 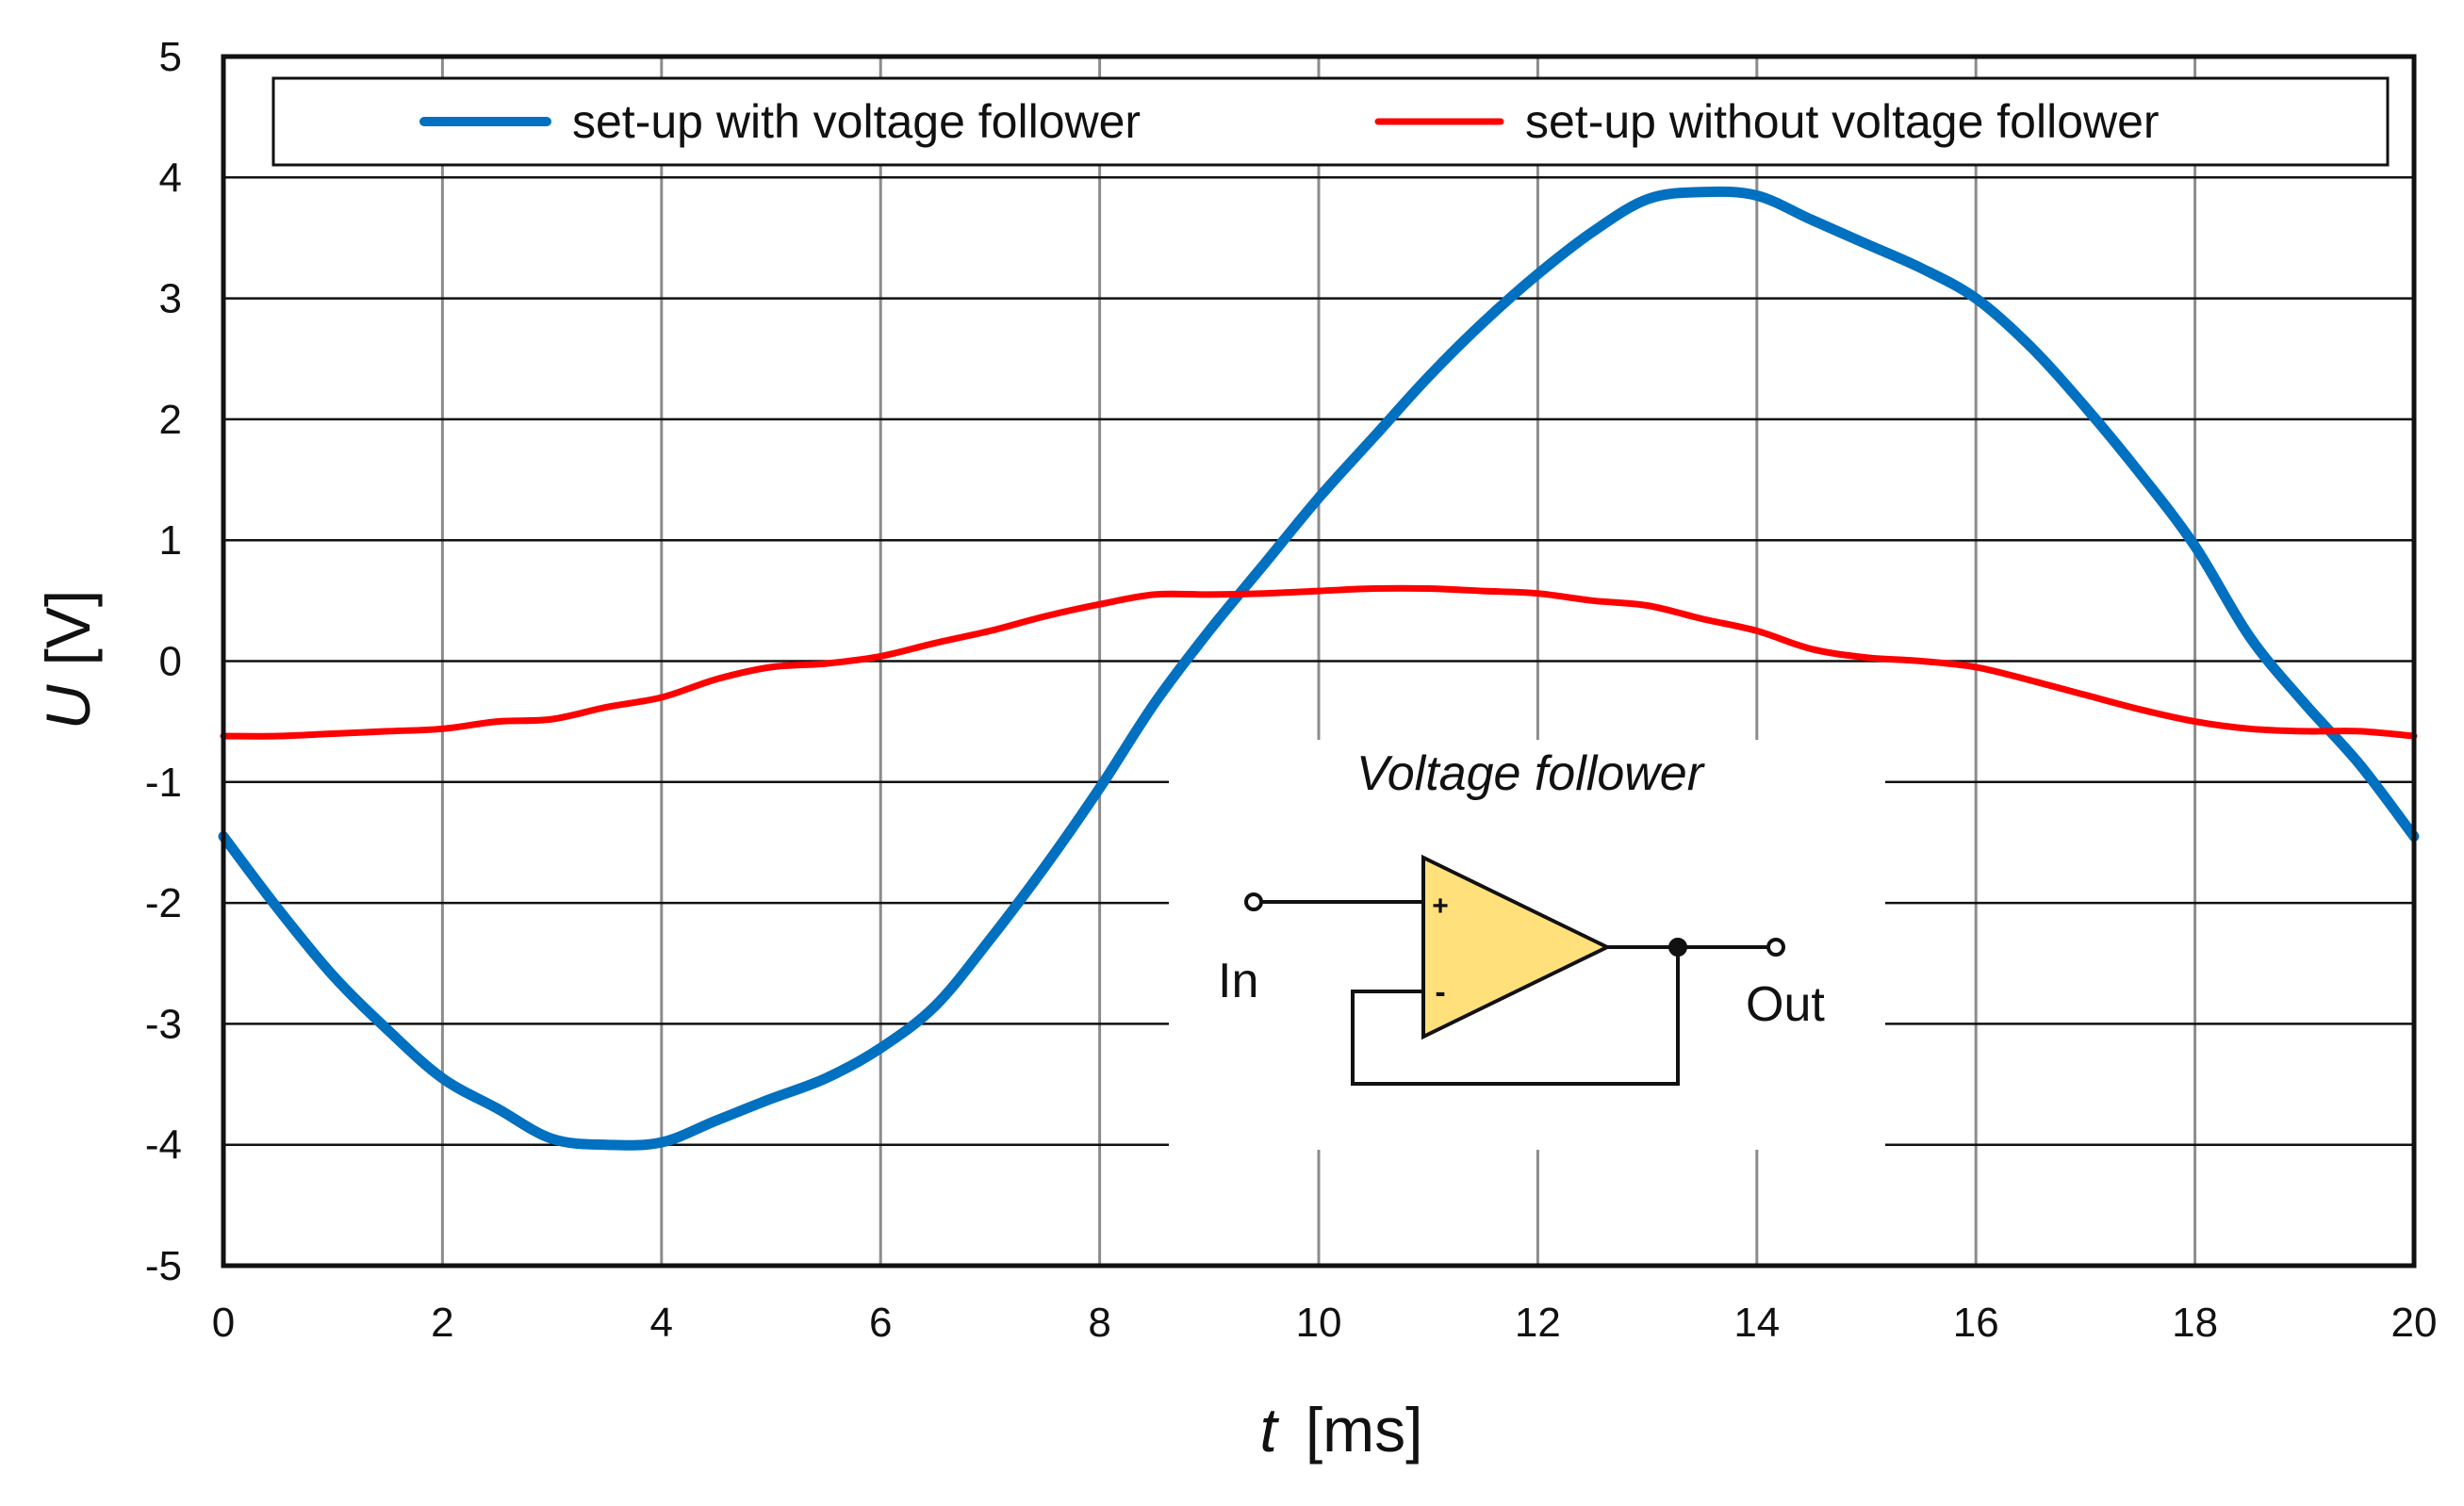 I want to click on y-tick-label: -3, so click(x=163, y=1024).